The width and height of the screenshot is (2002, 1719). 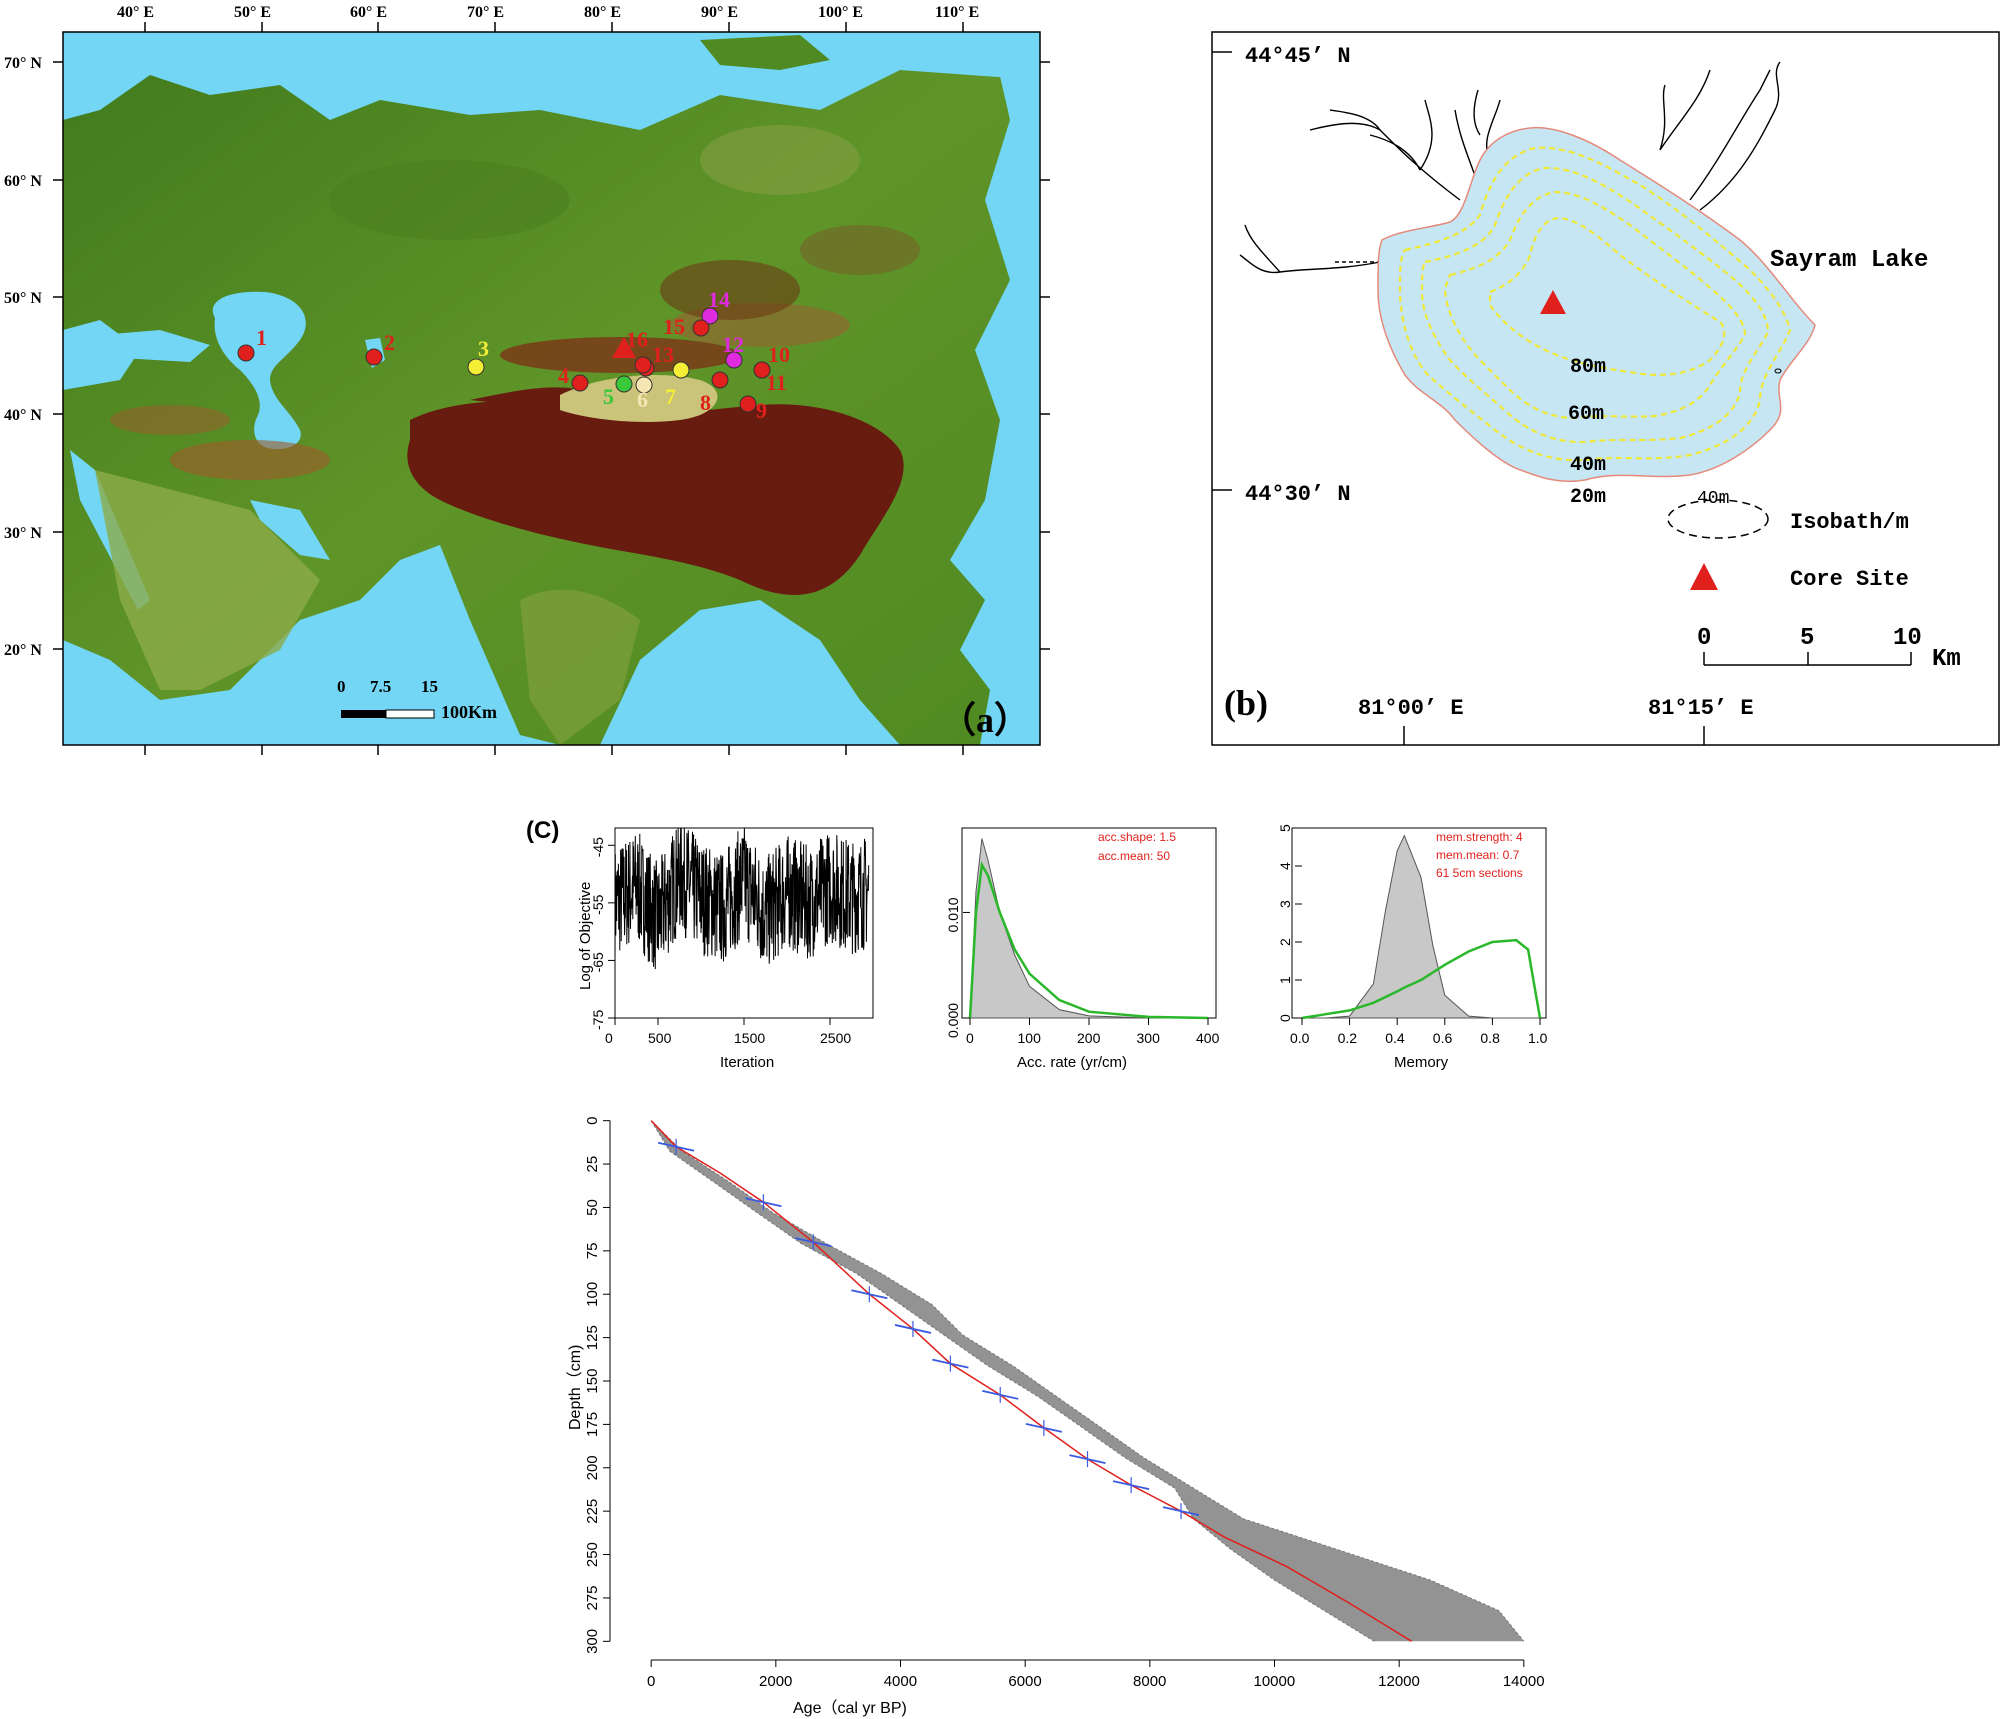 What do you see at coordinates (1285, 828) in the screenshot?
I see `ytick-label: 5` at bounding box center [1285, 828].